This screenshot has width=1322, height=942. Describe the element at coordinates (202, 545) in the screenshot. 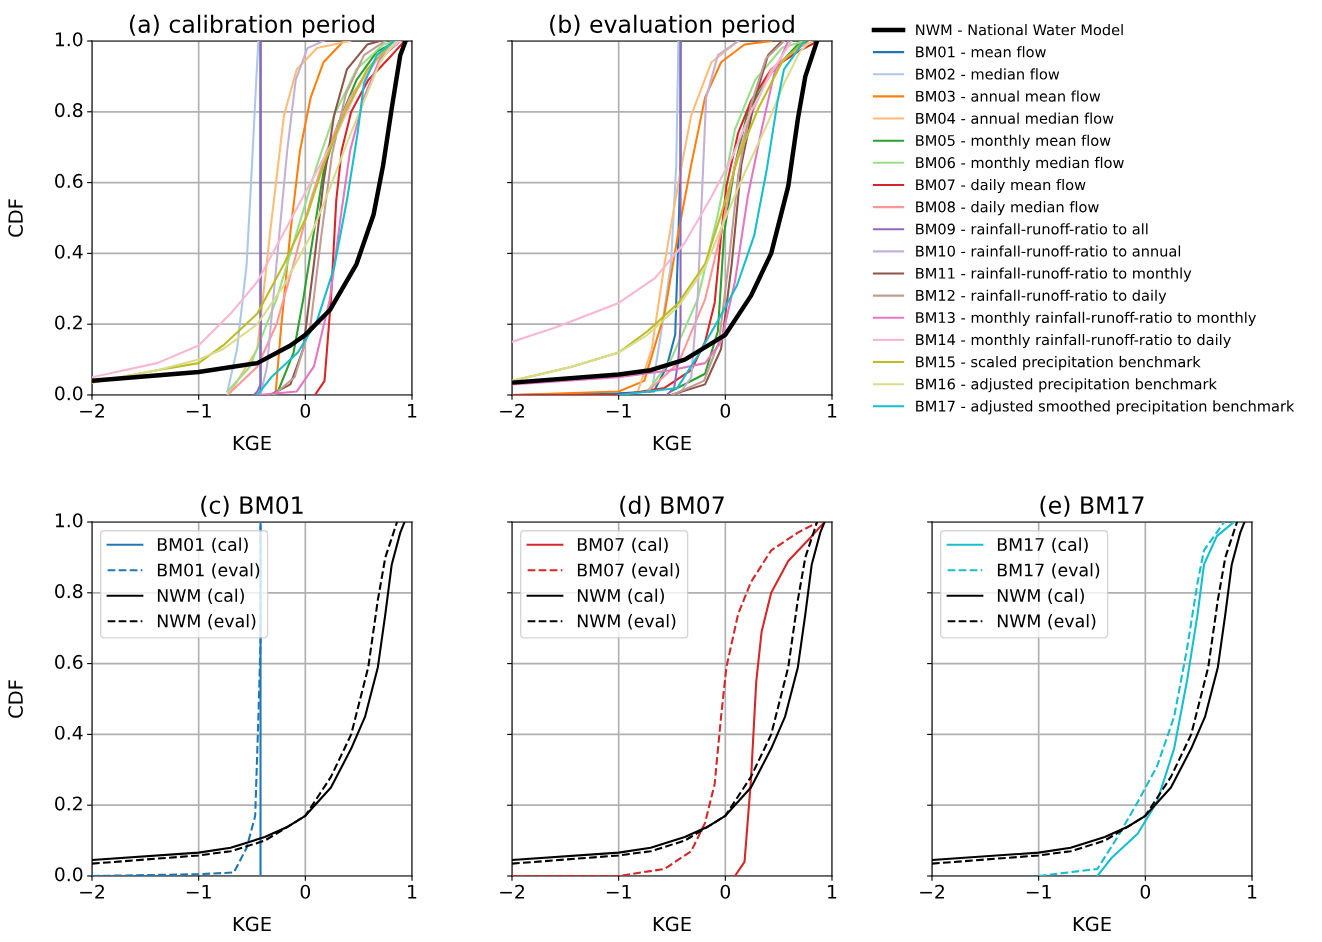

I see `legend-label: BM01 (cal)` at that location.